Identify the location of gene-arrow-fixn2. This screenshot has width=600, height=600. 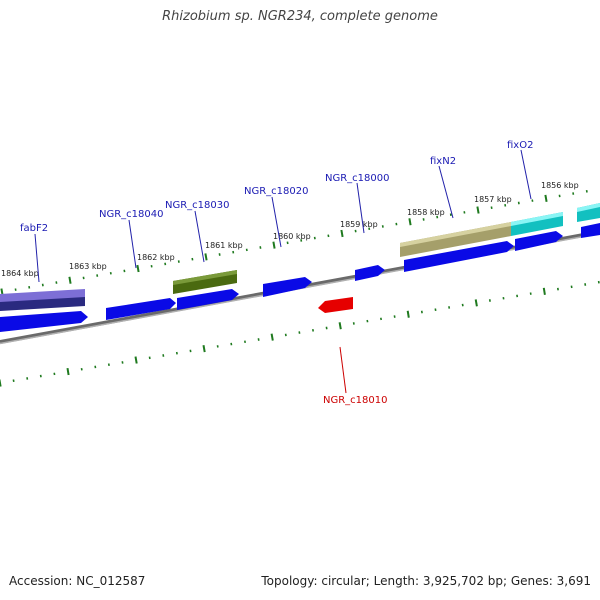
(459, 256).